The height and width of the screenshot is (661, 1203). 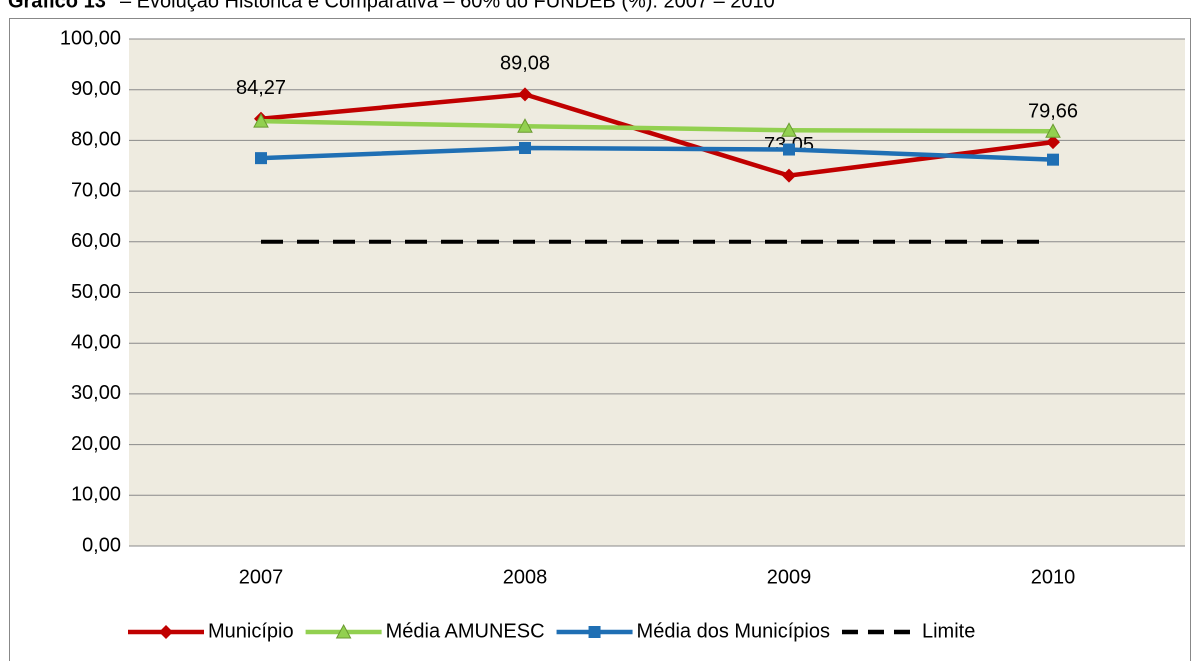 What do you see at coordinates (96, 292) in the screenshot?
I see `y-tick-label: 50,00` at bounding box center [96, 292].